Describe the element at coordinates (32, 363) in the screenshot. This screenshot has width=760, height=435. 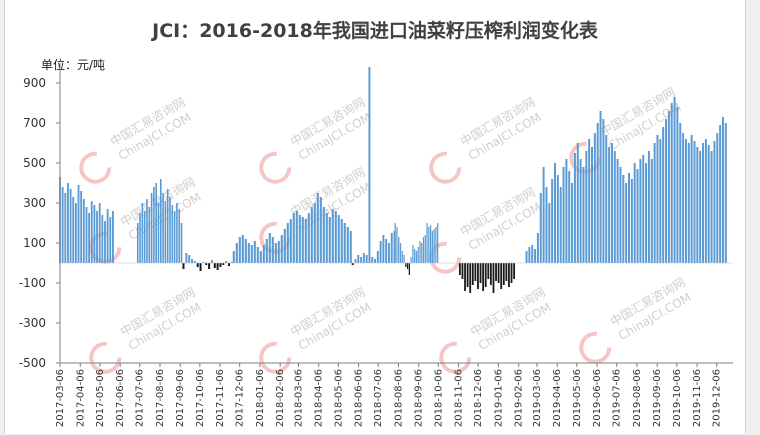
I see `y-tick-label: -500` at that location.